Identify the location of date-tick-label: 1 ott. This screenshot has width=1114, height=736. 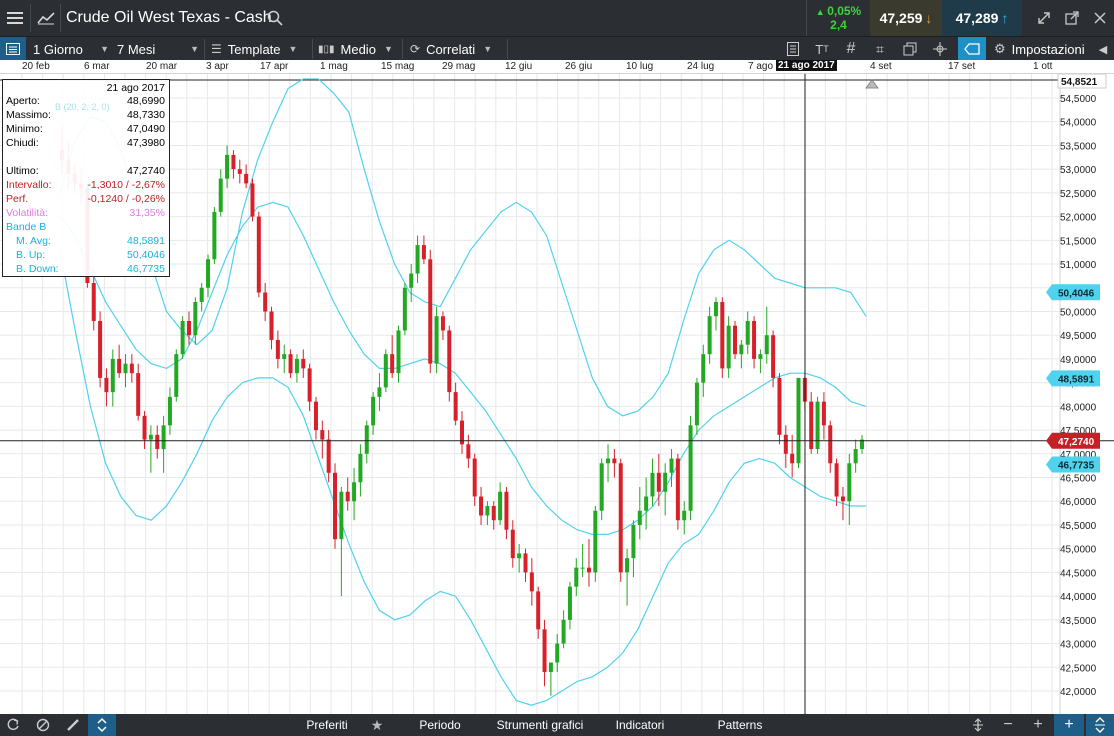
(1043, 66).